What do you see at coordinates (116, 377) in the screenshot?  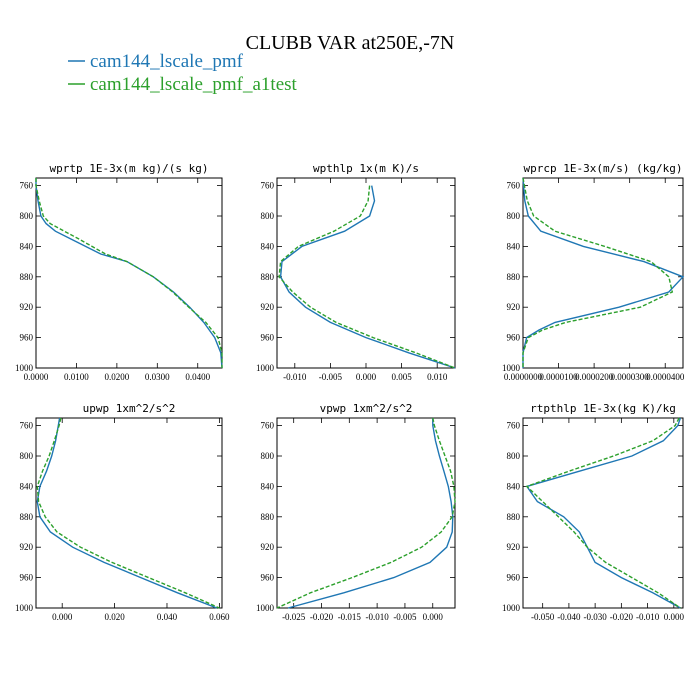 I see `x-tick-label: 0.0200` at bounding box center [116, 377].